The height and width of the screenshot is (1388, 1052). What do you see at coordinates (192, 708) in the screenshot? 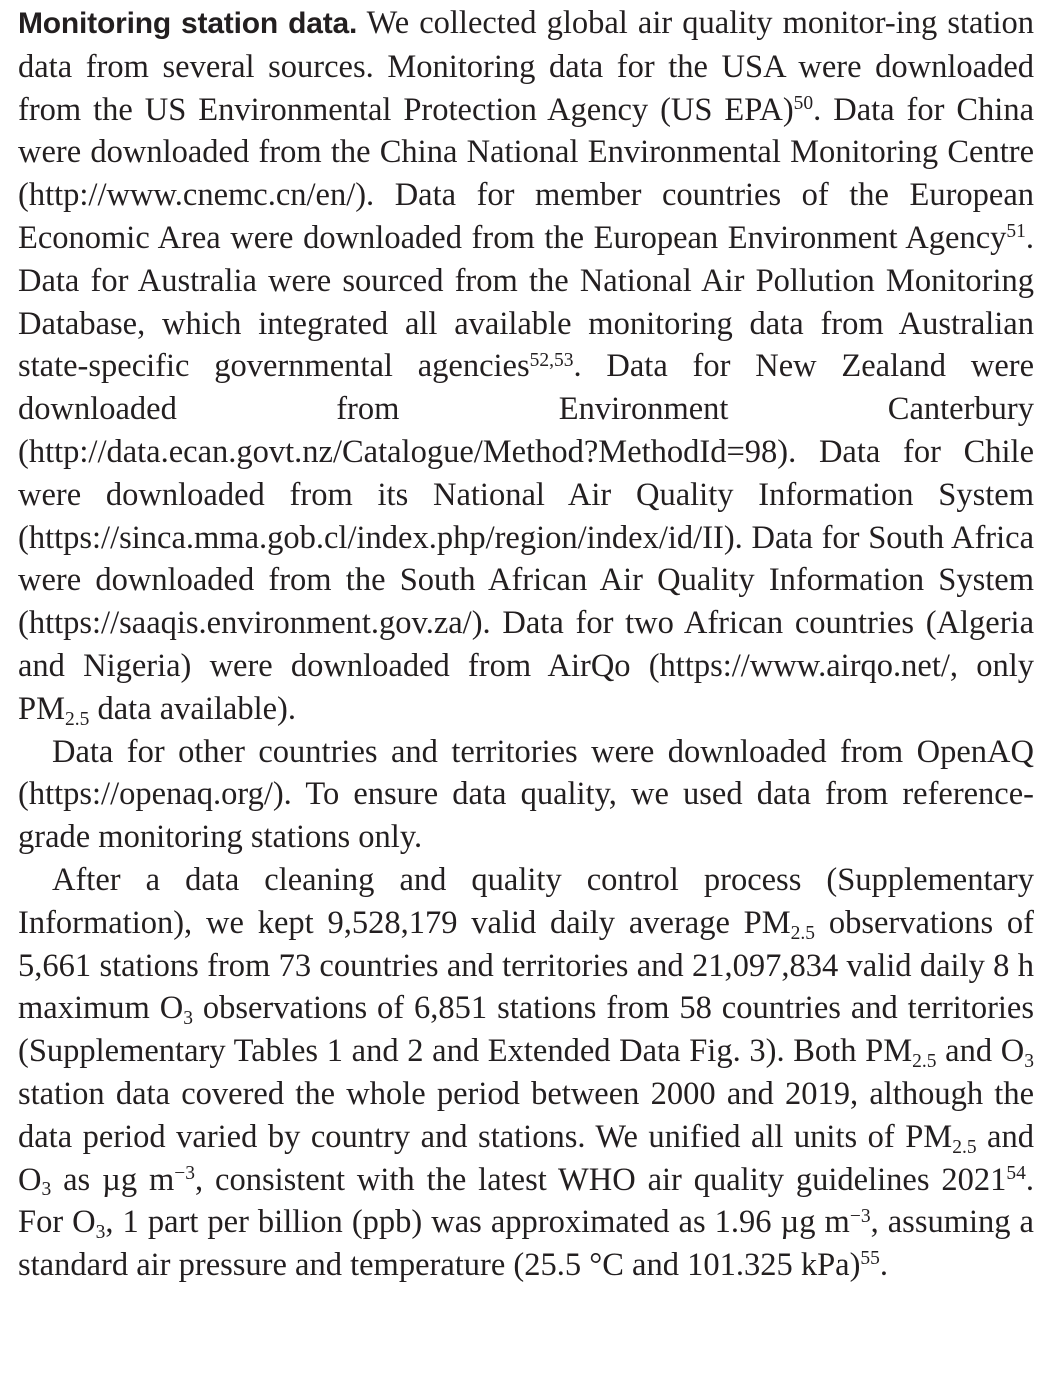
I see `paragraph-text: data available).` at bounding box center [192, 708].